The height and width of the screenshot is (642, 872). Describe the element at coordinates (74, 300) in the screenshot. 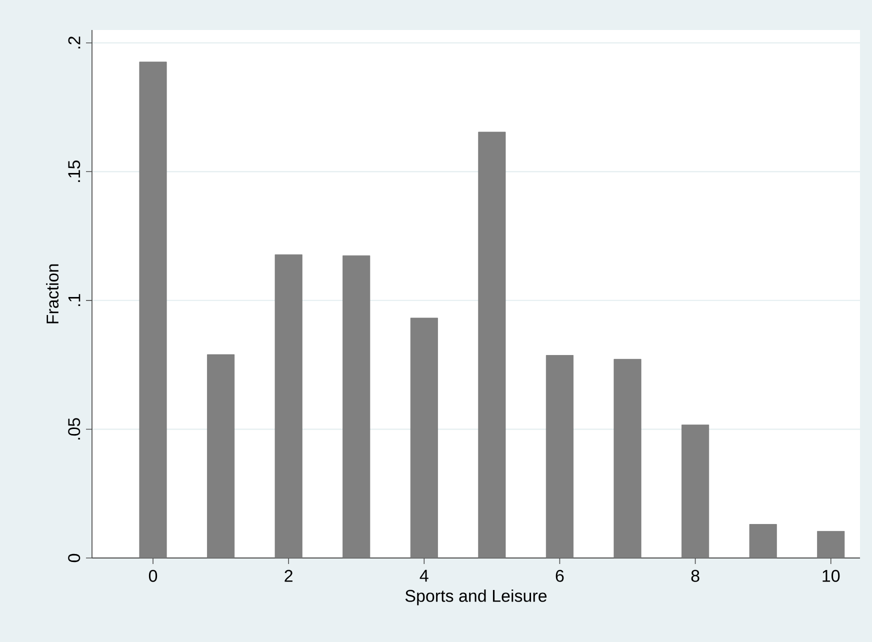

I see `y-tick-label: .1` at that location.